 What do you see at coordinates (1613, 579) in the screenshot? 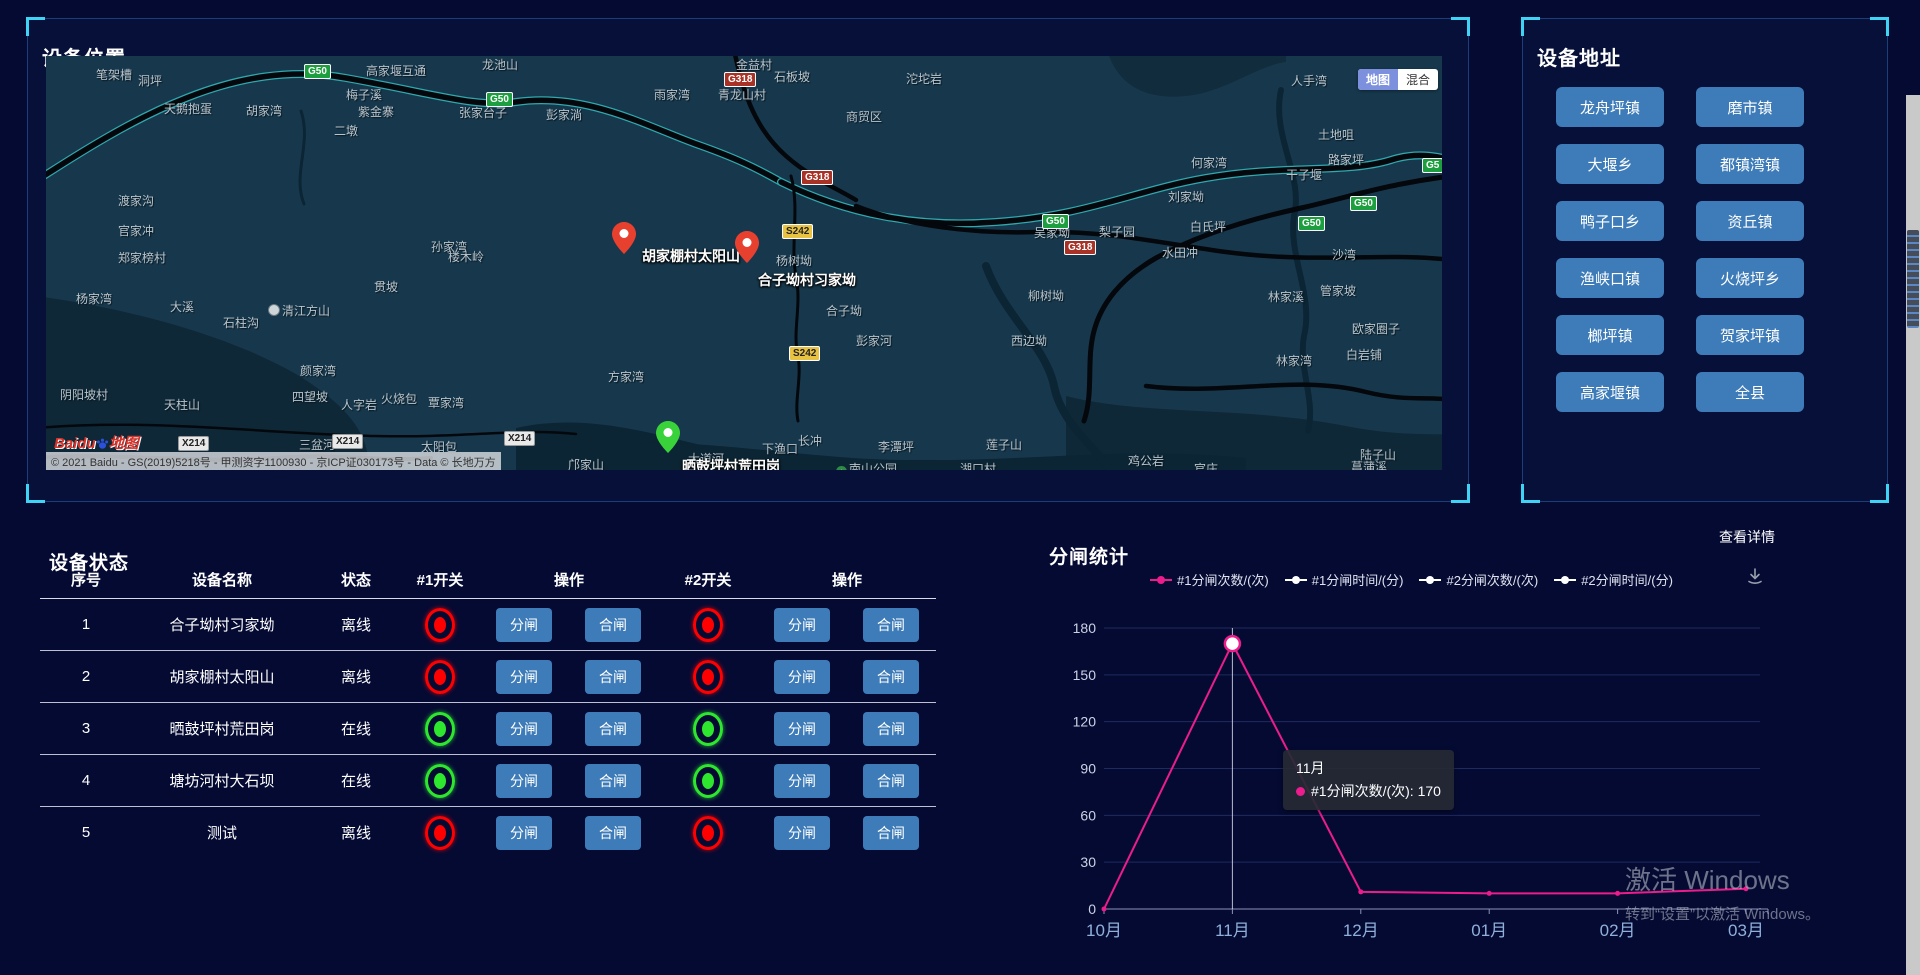
I see `legend-item: #2分闸时间/(分)` at bounding box center [1613, 579].